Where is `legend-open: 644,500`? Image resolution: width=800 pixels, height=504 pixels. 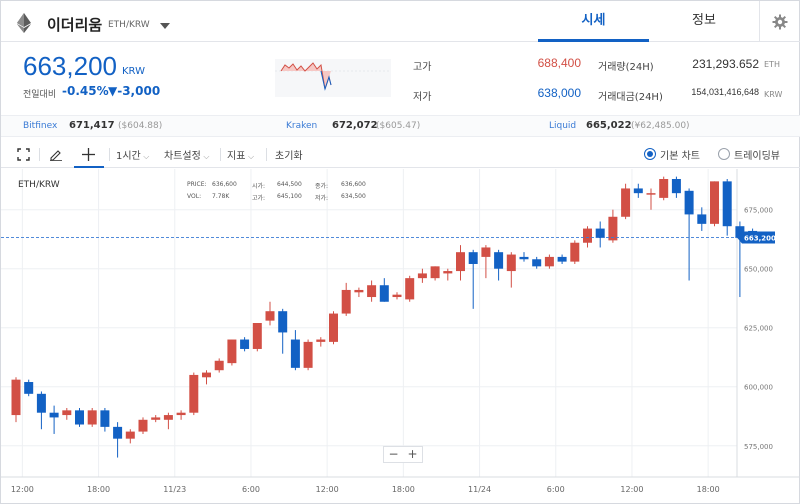
legend-open: 644,500 is located at coordinates (289, 184).